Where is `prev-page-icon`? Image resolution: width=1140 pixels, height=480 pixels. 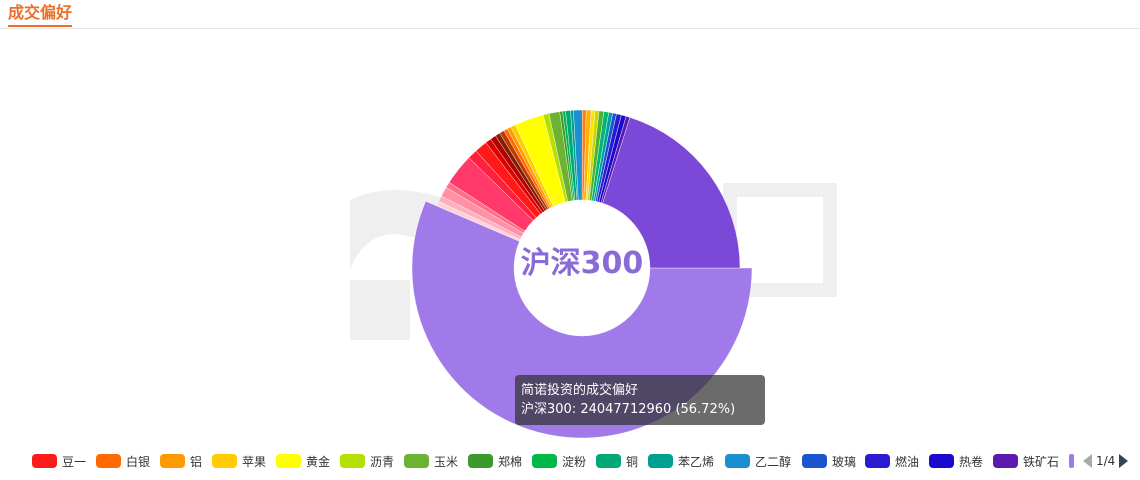
prev-page-icon is located at coordinates (1087, 461).